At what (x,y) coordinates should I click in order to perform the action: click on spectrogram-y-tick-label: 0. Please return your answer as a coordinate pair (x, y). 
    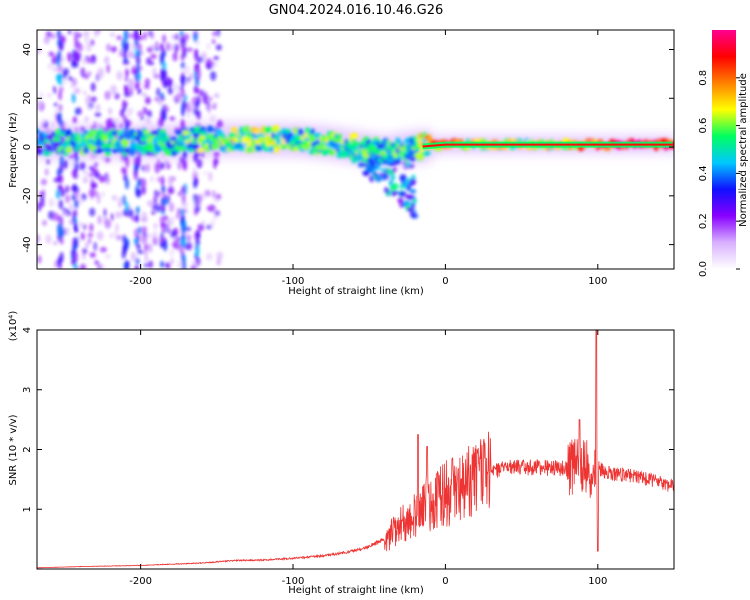
    Looking at the image, I should click on (27, 147).